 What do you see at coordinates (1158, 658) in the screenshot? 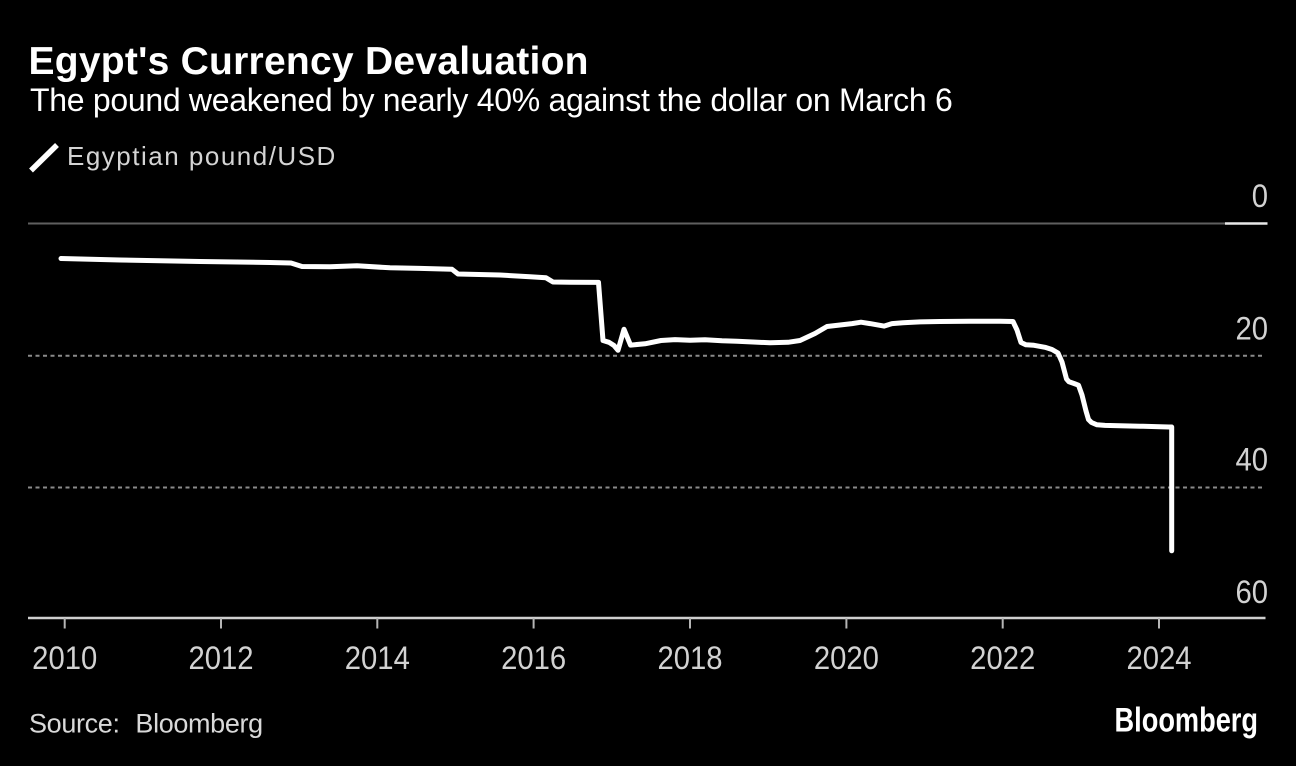
I see `svg-text: 2024` at bounding box center [1158, 658].